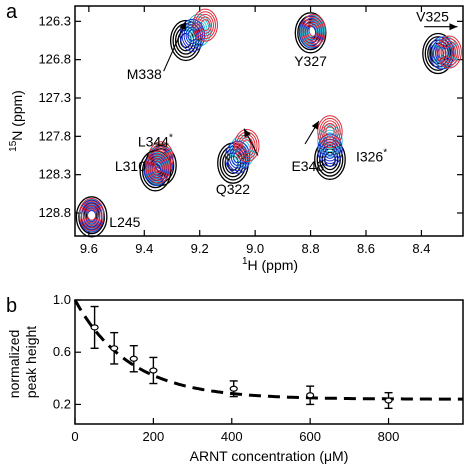 The width and height of the screenshot is (466, 466). Describe the element at coordinates (130, 166) in the screenshot. I see `residue-label-l310: L310` at that location.